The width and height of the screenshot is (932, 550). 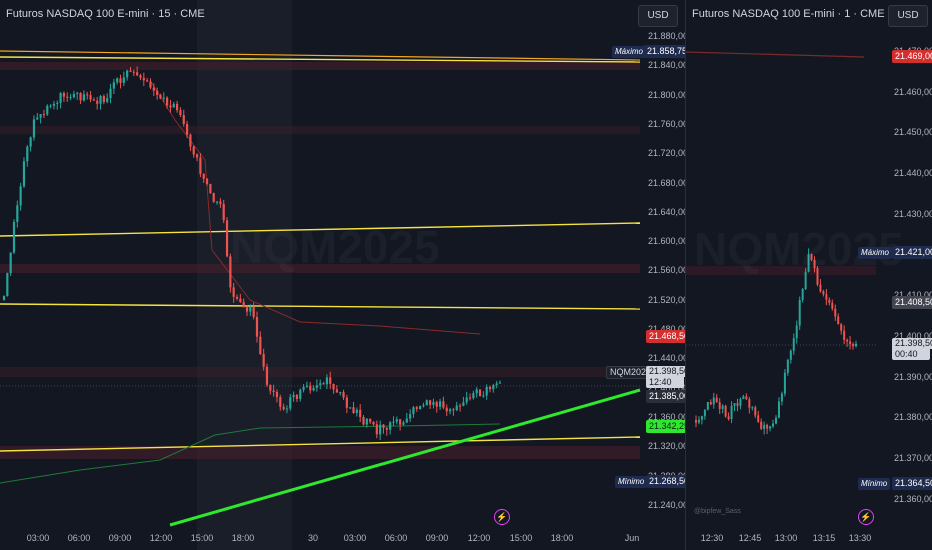 What do you see at coordinates (631, 482) in the screenshot?
I see `low-label: Mínimo` at bounding box center [631, 482].